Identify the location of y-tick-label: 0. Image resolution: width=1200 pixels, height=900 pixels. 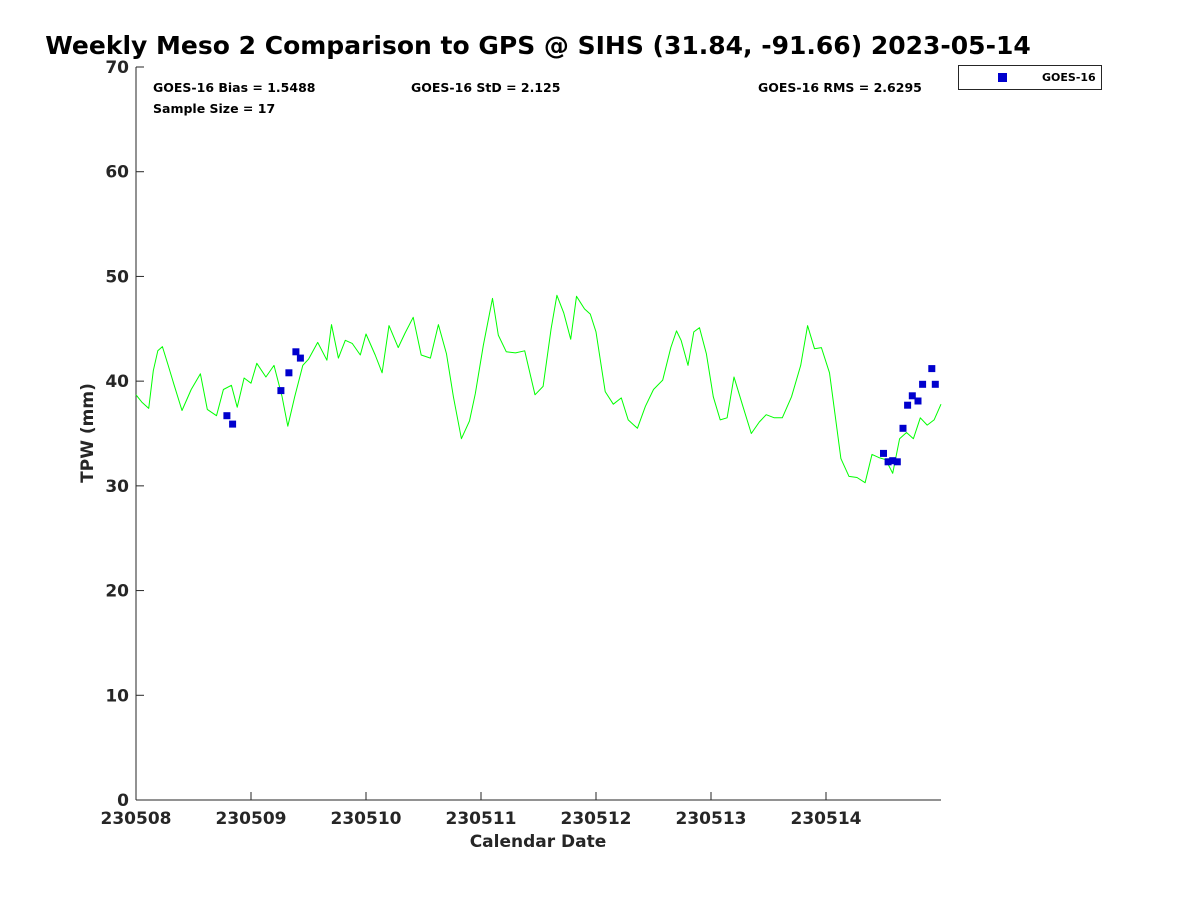
(123, 801).